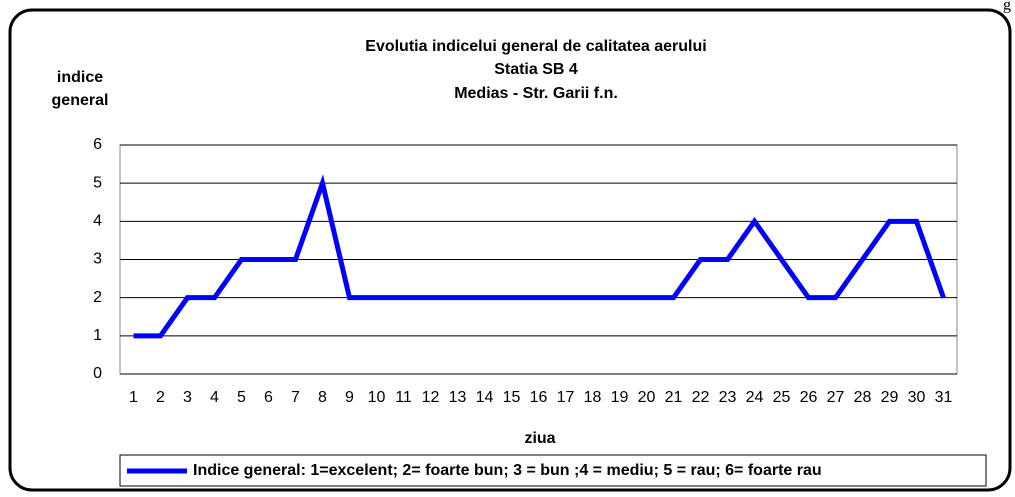 This screenshot has width=1015, height=497. Describe the element at coordinates (1007, 7) in the screenshot. I see `corner-text: g` at that location.